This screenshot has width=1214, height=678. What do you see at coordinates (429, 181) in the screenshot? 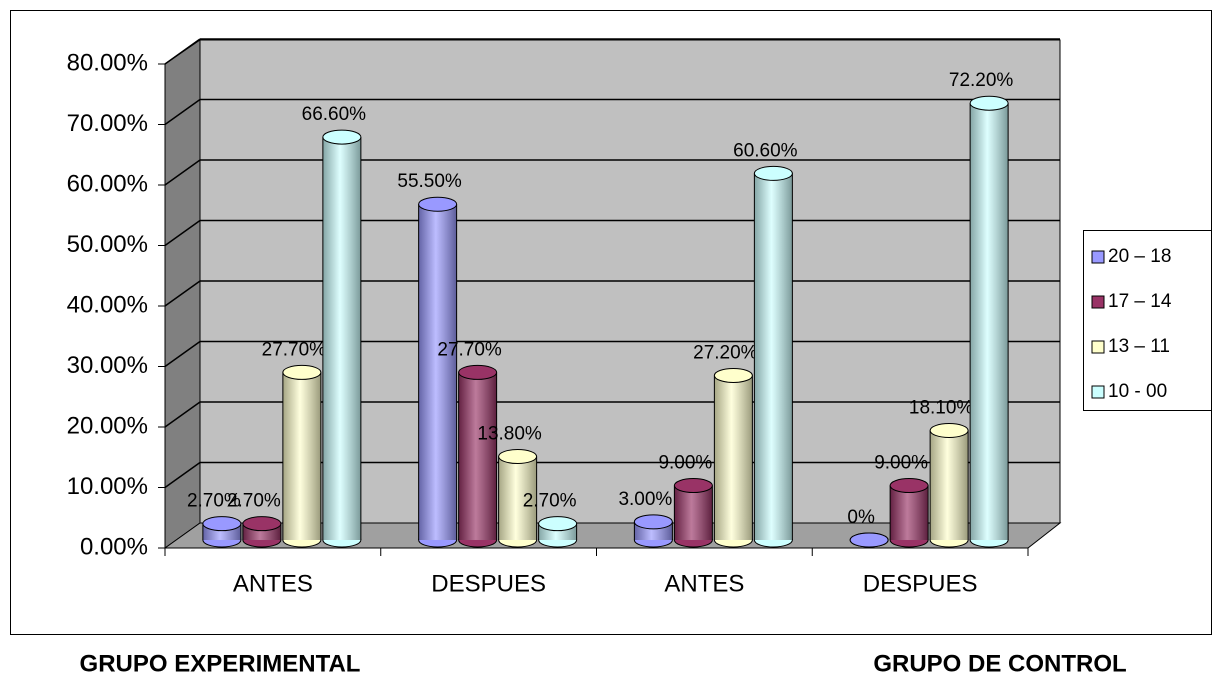
I see `value-label: 55.50%` at bounding box center [429, 181].